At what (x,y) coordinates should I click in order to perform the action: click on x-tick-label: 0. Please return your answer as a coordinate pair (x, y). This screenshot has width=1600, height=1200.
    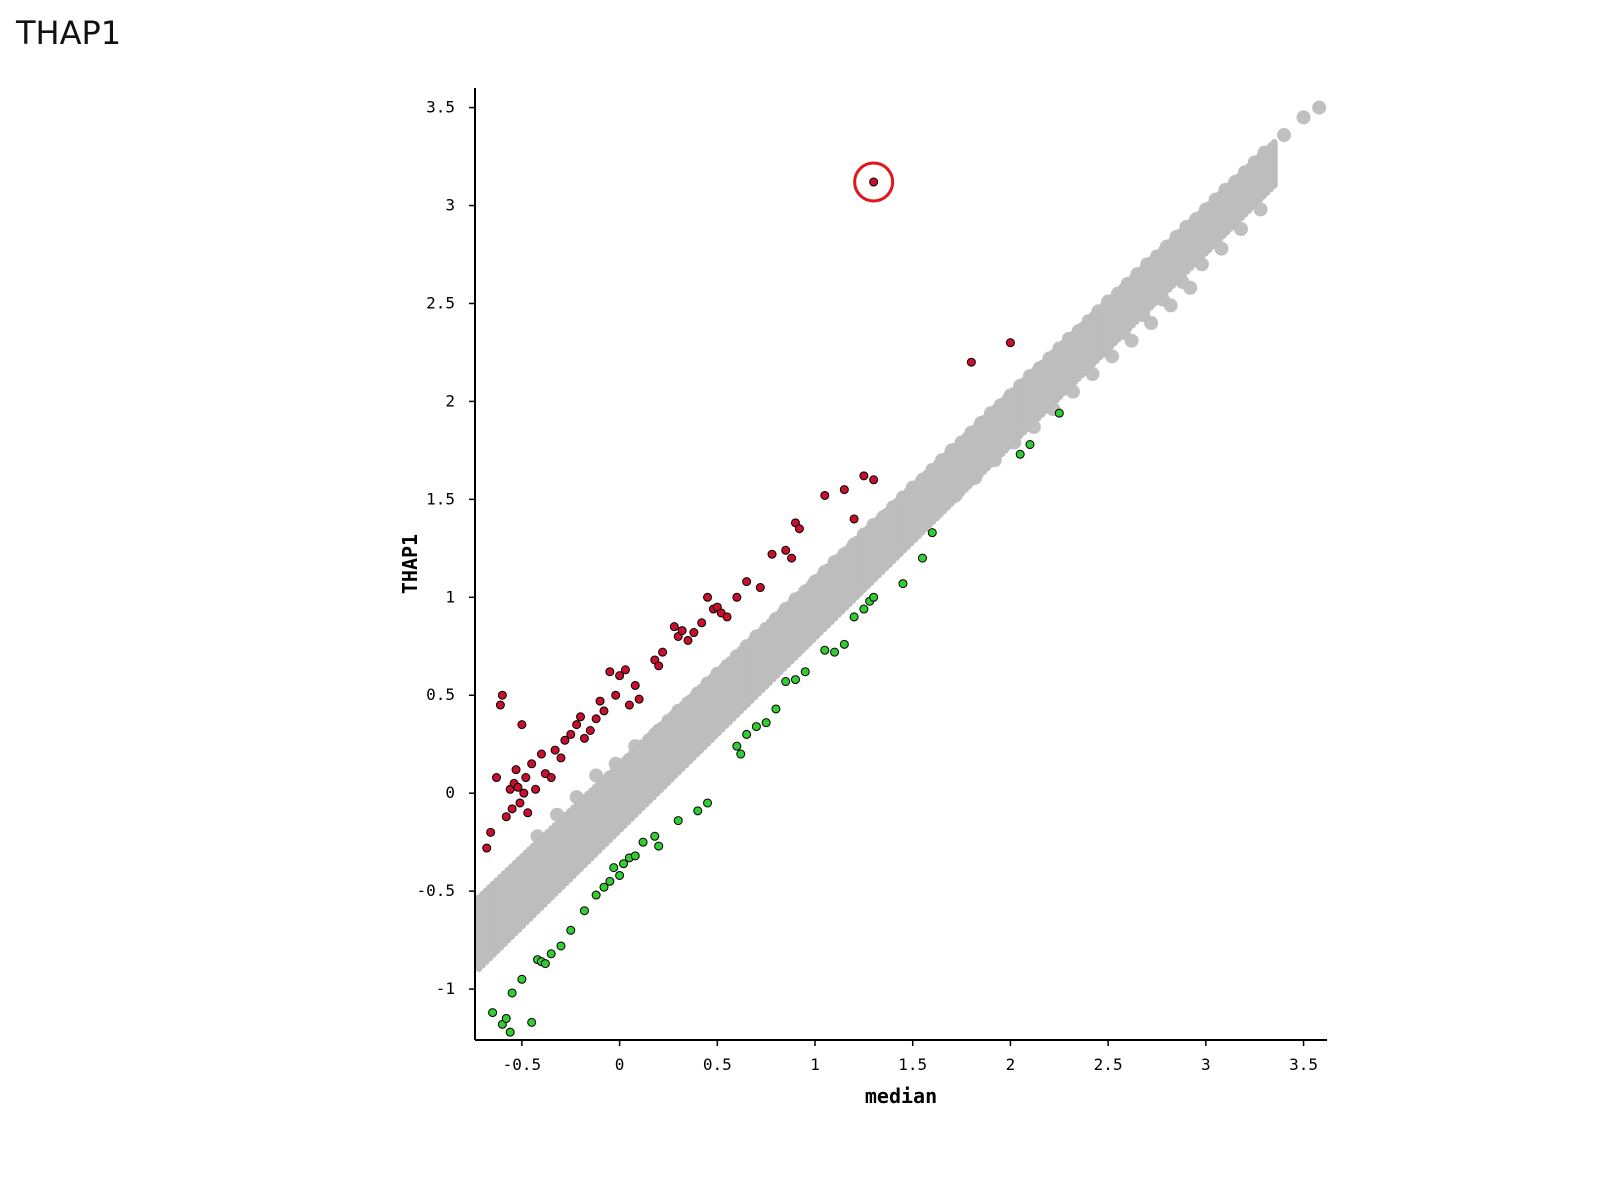
    Looking at the image, I should click on (620, 1064).